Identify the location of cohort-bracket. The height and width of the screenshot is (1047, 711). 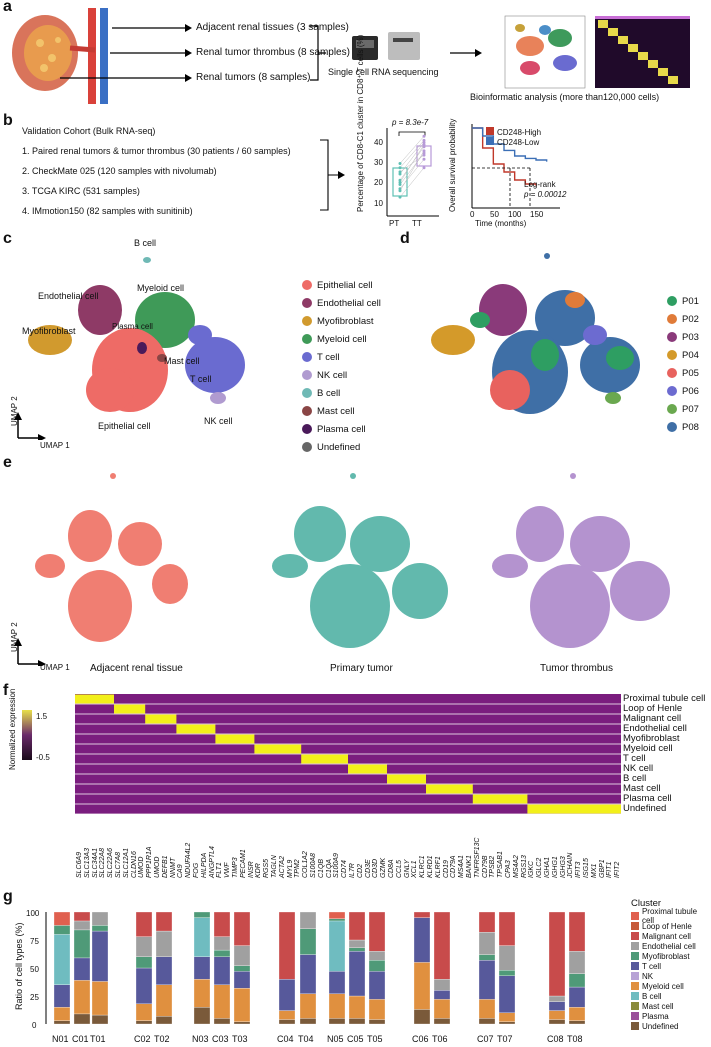
(332, 175).